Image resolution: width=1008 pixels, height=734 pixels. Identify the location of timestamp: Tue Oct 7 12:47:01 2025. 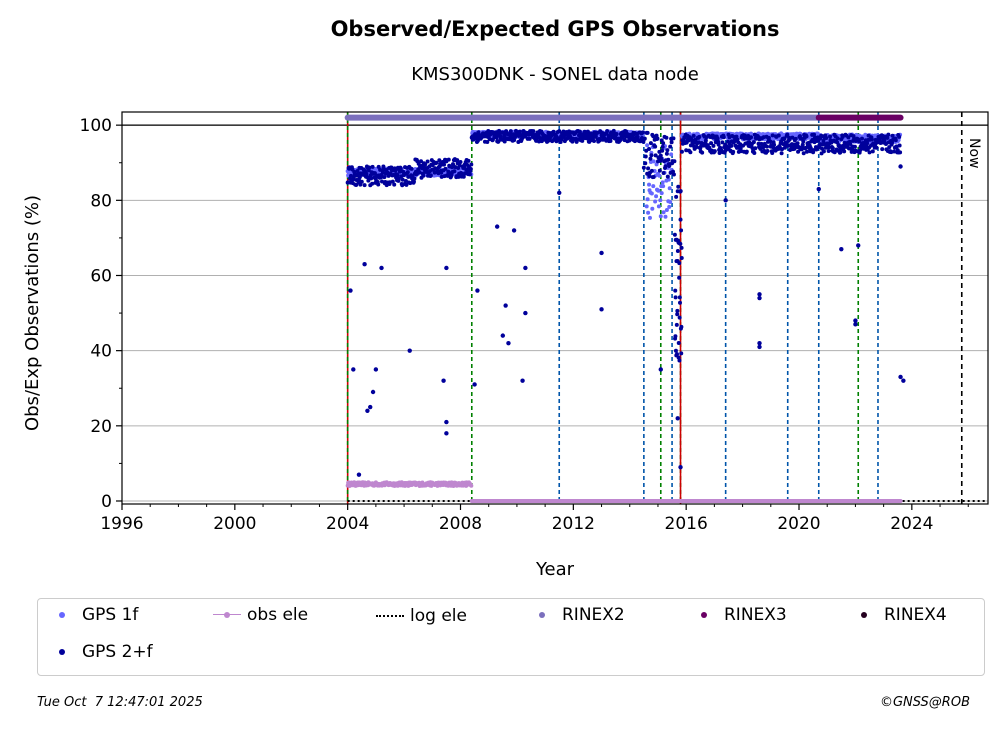
(120, 702).